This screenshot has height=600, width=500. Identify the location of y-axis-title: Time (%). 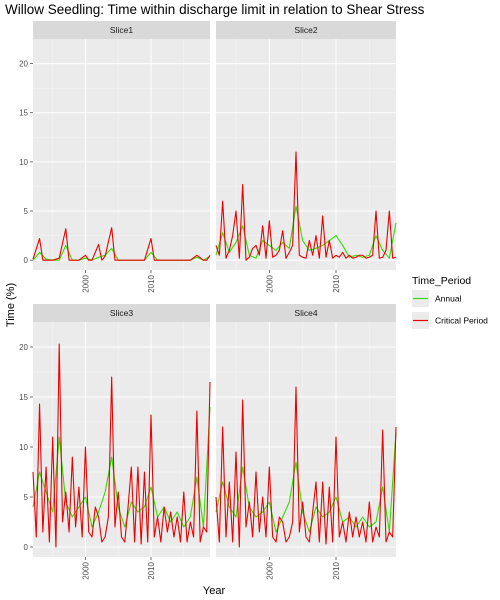
(11, 305).